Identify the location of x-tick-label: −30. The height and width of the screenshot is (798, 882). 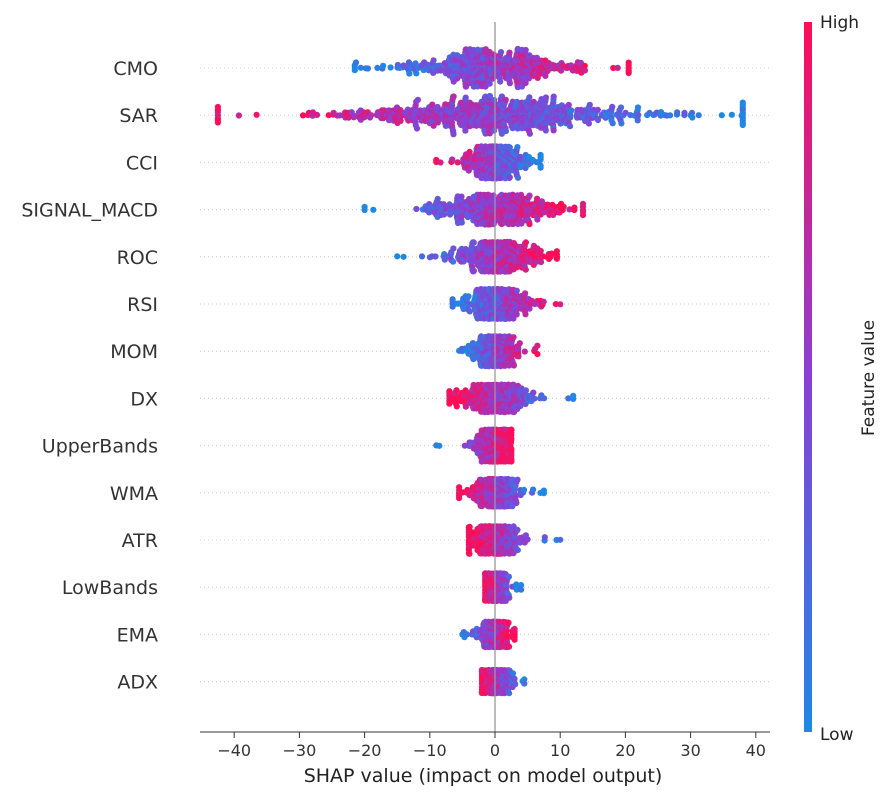
(300, 750).